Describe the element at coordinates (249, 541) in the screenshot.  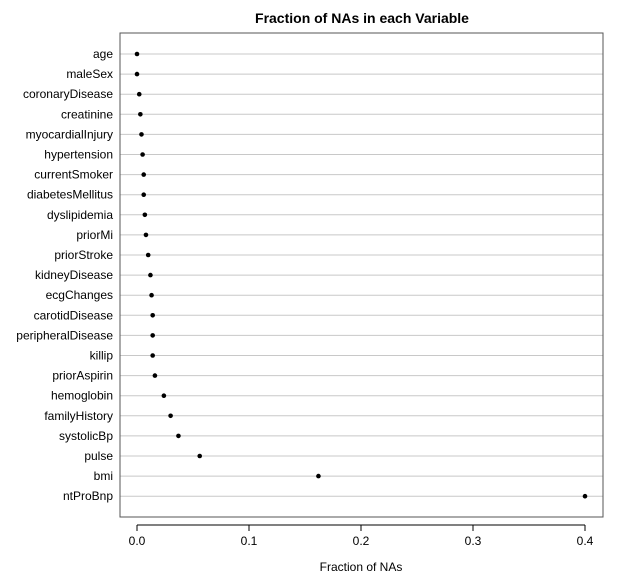
I see `x-tick-label: 0.1` at that location.